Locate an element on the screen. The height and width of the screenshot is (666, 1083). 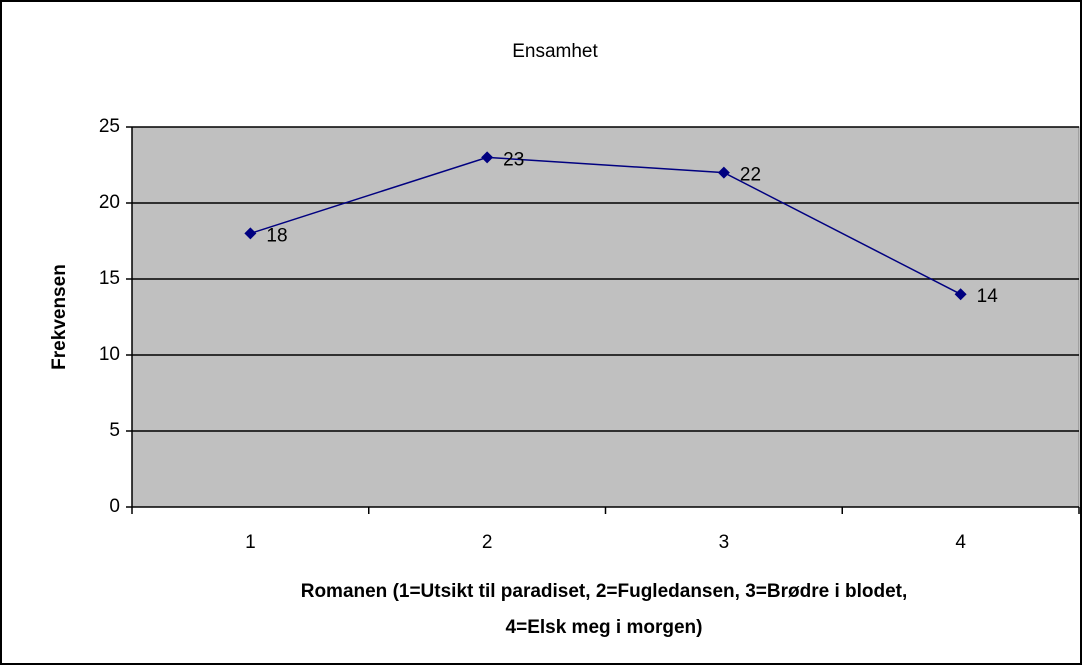
data-label: 23 is located at coordinates (513, 159).